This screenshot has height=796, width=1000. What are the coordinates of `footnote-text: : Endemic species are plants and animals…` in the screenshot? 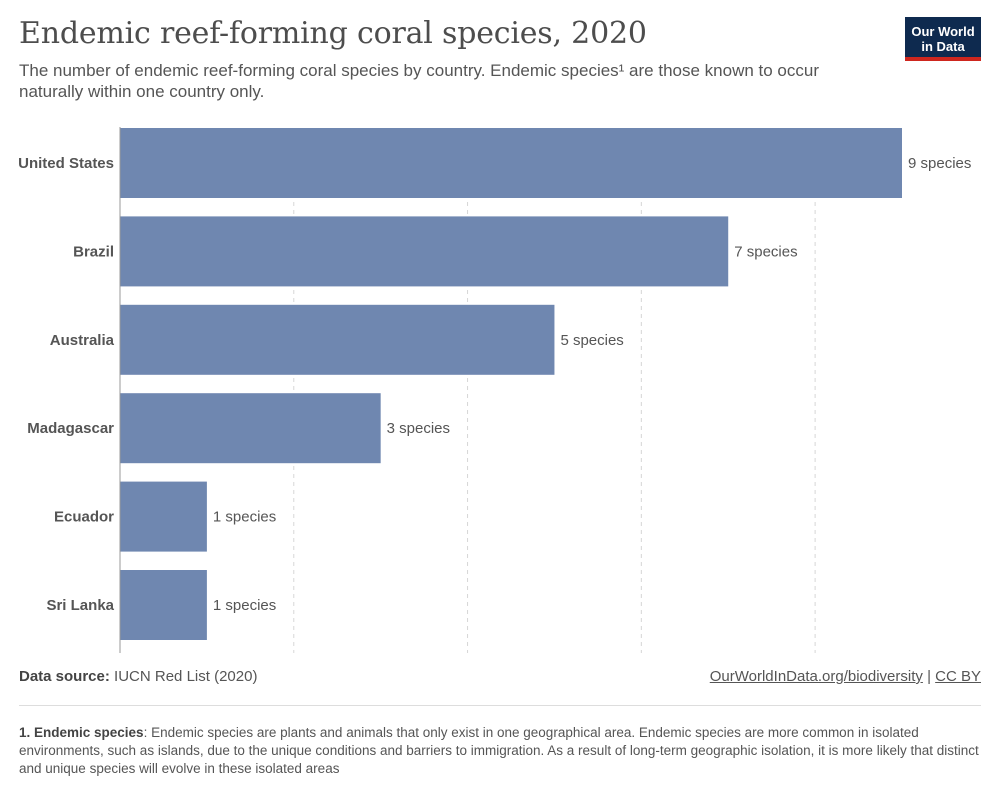 It's located at (499, 750).